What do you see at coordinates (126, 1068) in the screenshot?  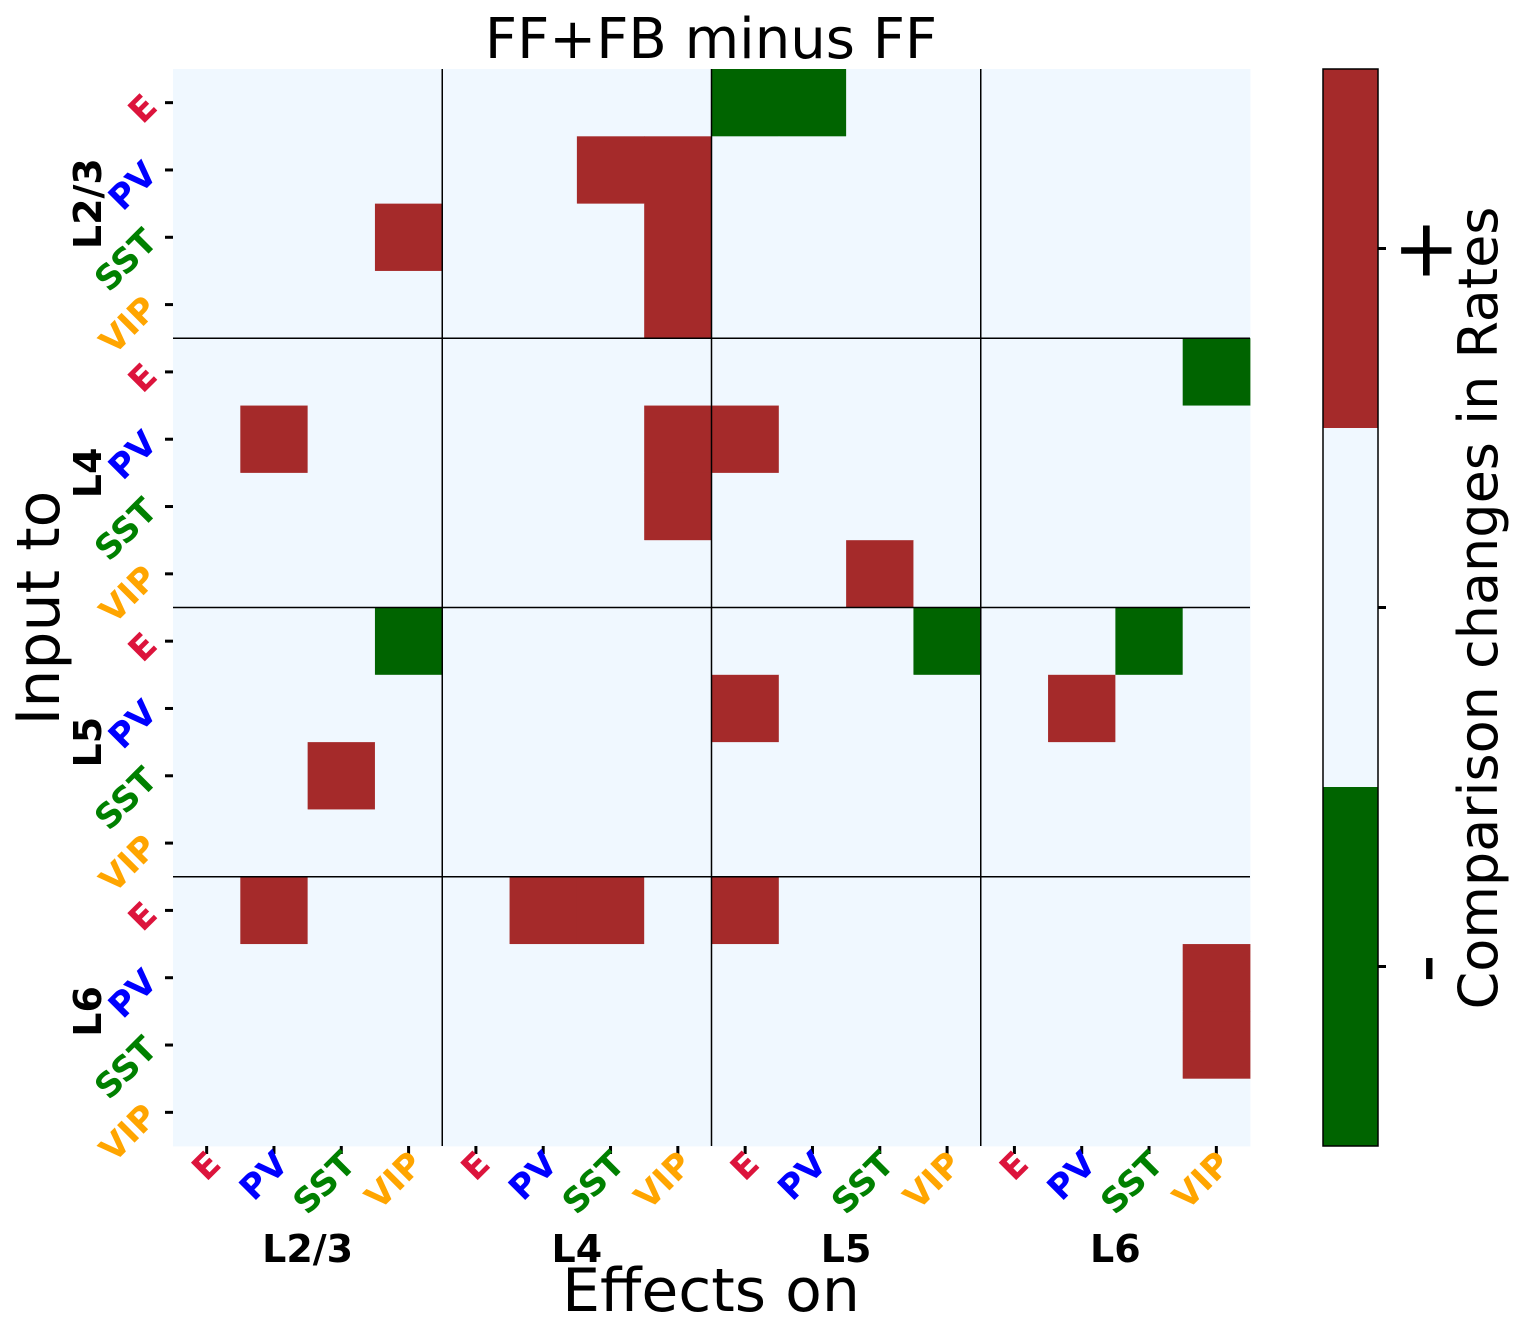 I see `y-tick-label: SST` at bounding box center [126, 1068].